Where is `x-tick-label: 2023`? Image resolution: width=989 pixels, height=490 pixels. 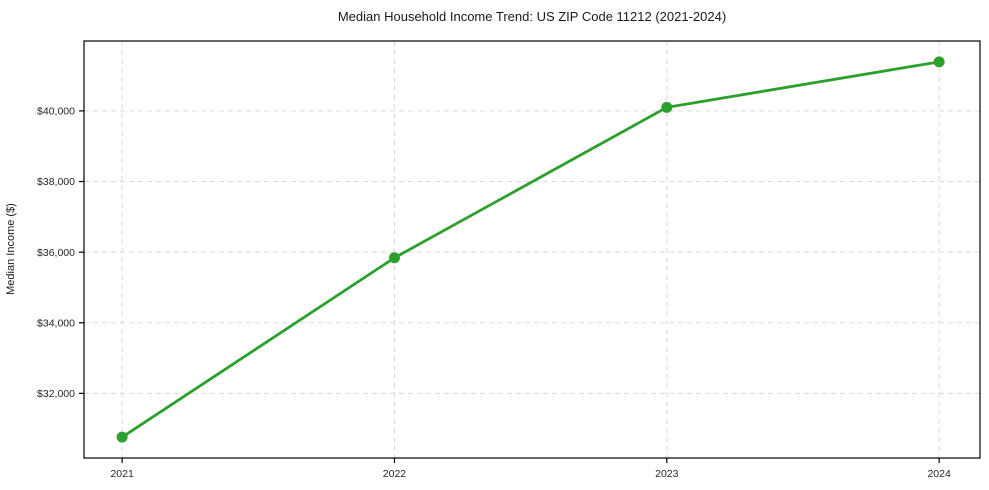
x-tick-label: 2023 is located at coordinates (667, 474).